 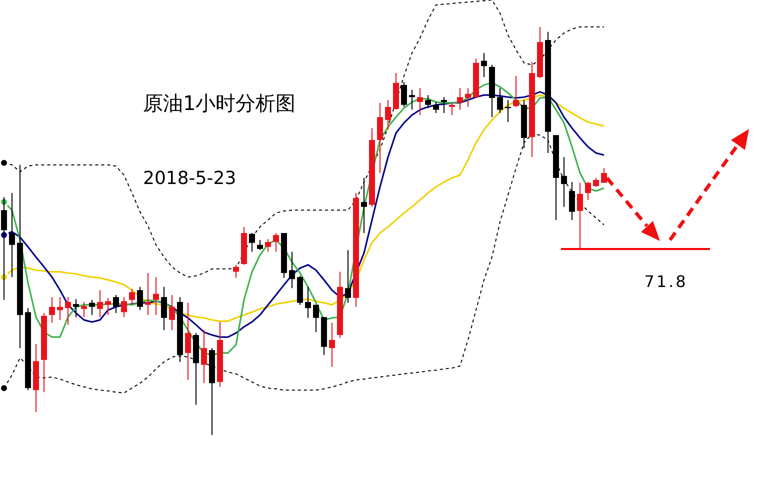 What do you see at coordinates (189, 178) in the screenshot?
I see `text: 2018-5-23` at bounding box center [189, 178].